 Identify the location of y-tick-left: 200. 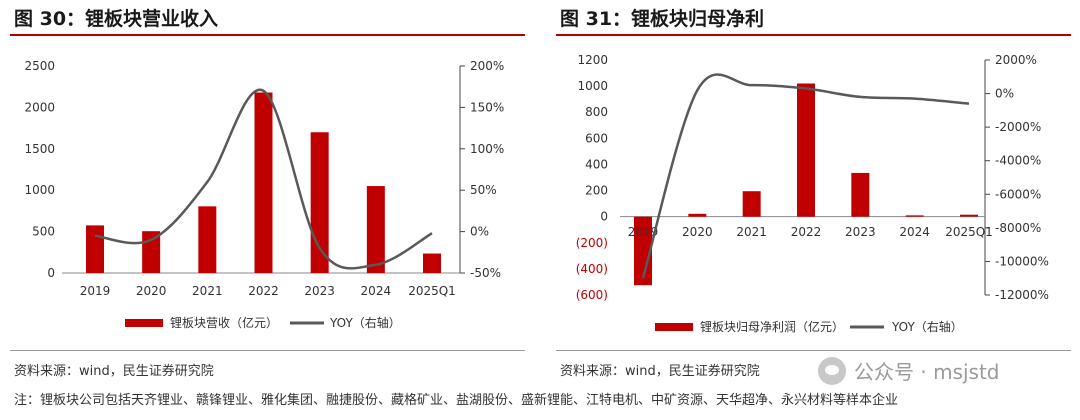
(596, 191).